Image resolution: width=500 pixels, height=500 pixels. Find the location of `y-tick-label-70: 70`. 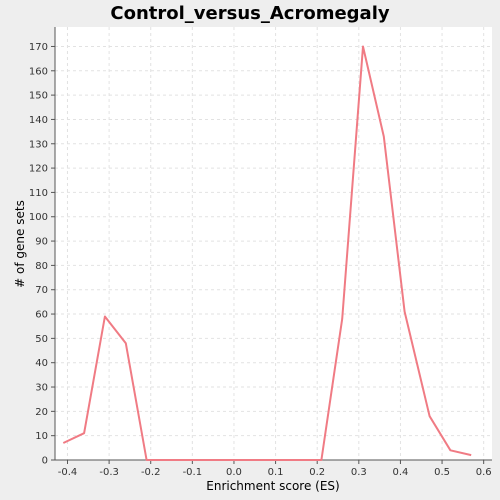

y-tick-label-70: 70 is located at coordinates (41, 290).